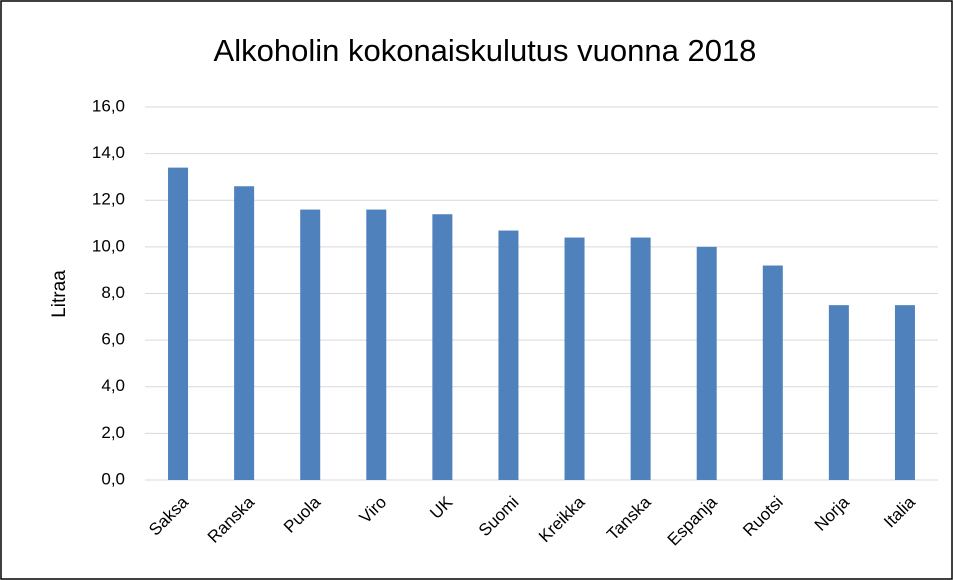 Image resolution: width=953 pixels, height=580 pixels. Describe the element at coordinates (108, 245) in the screenshot. I see `y-tick-label: 10,0` at that location.